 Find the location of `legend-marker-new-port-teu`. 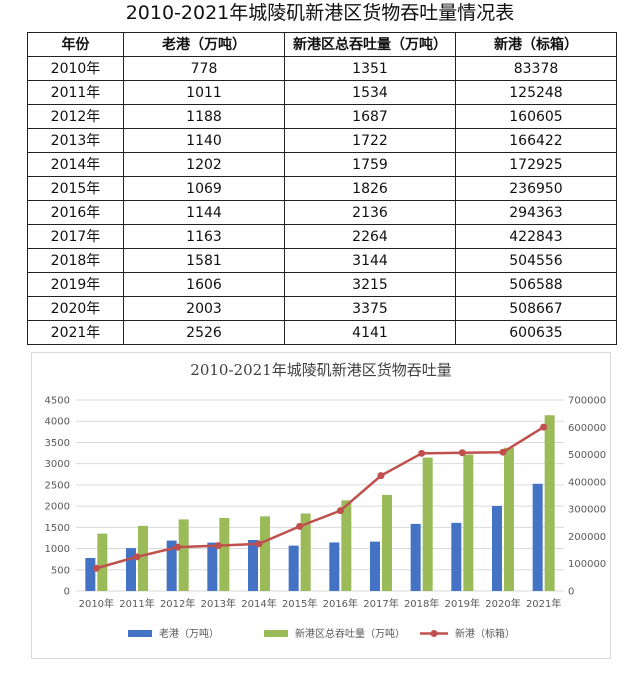

legend-marker-new-port-teu is located at coordinates (434, 633).